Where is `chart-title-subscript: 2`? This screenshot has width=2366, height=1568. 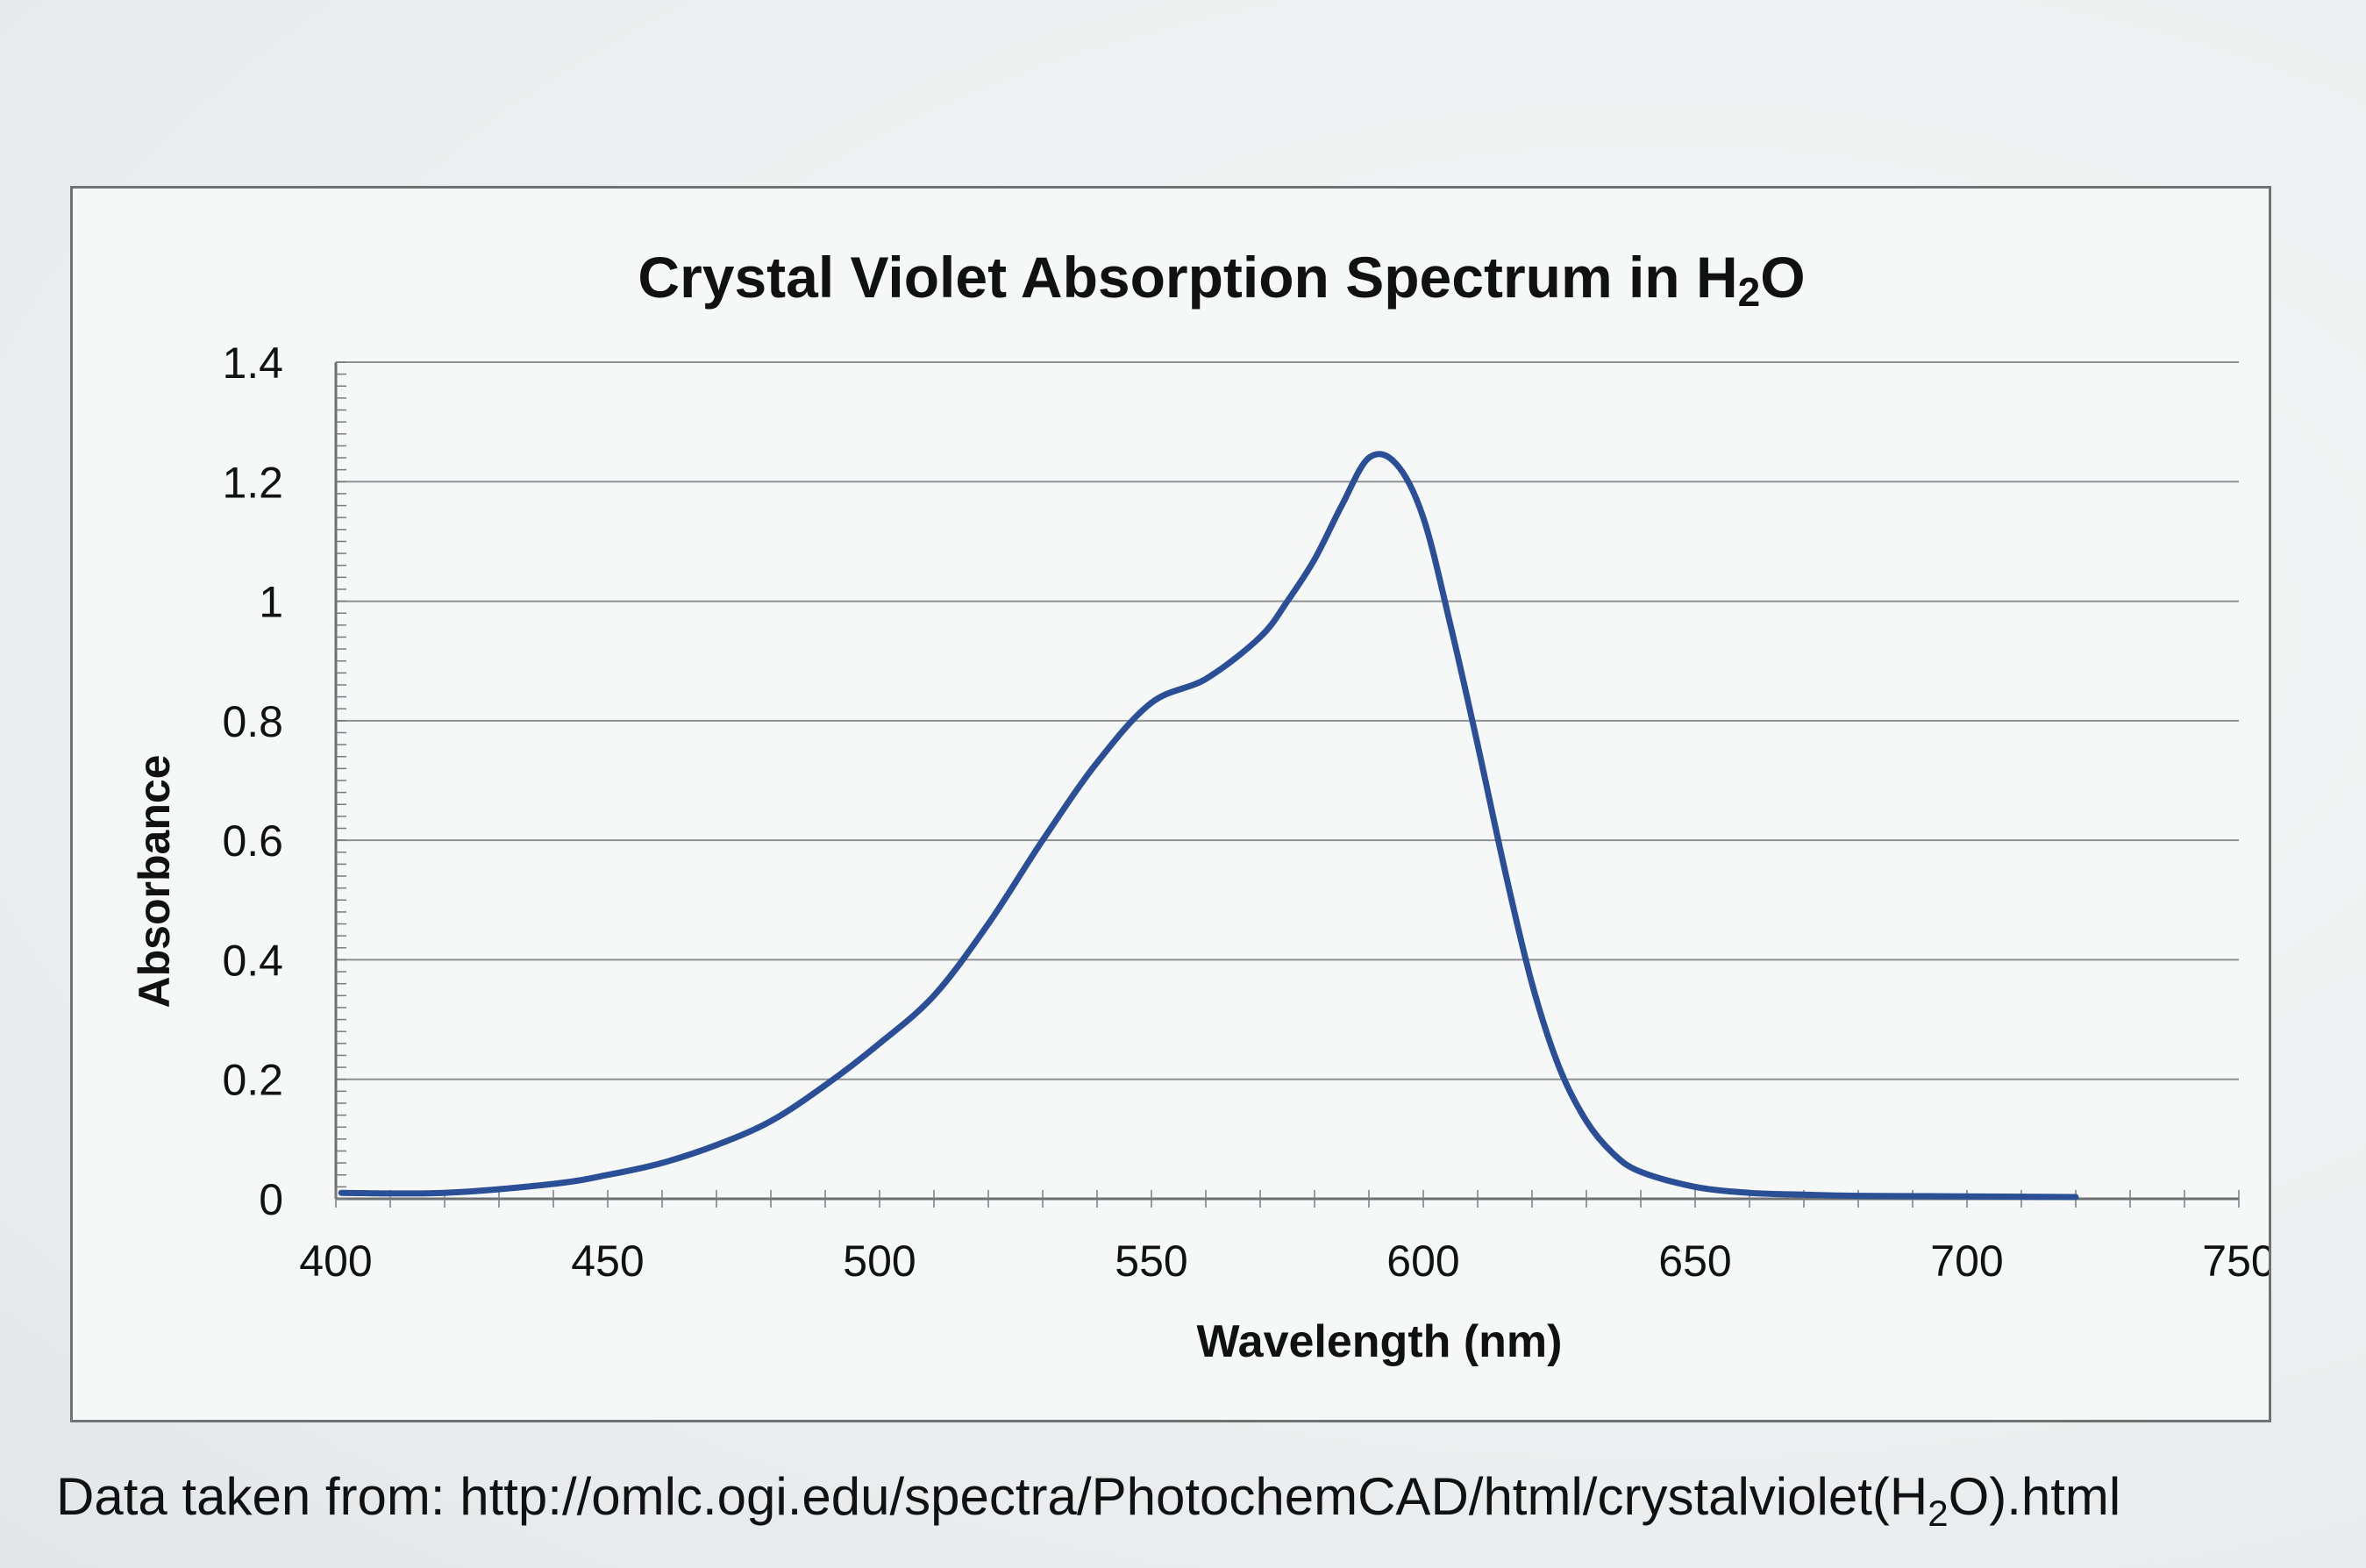 chart-title-subscript: 2 is located at coordinates (1750, 292).